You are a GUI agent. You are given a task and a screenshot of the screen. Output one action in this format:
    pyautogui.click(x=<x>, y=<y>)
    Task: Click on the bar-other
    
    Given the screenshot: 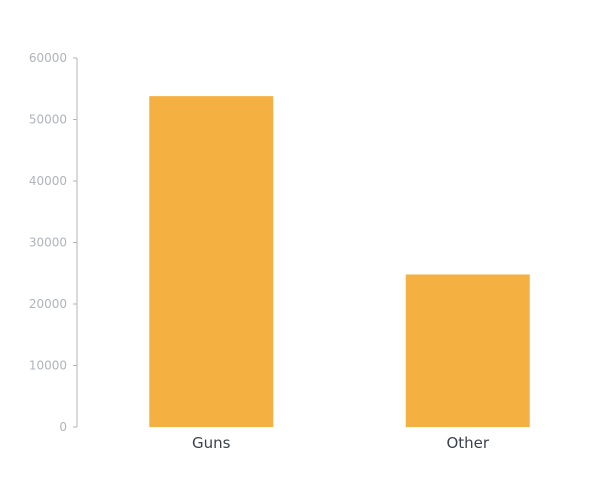 What is the action you would take?
    pyautogui.click(x=467, y=350)
    